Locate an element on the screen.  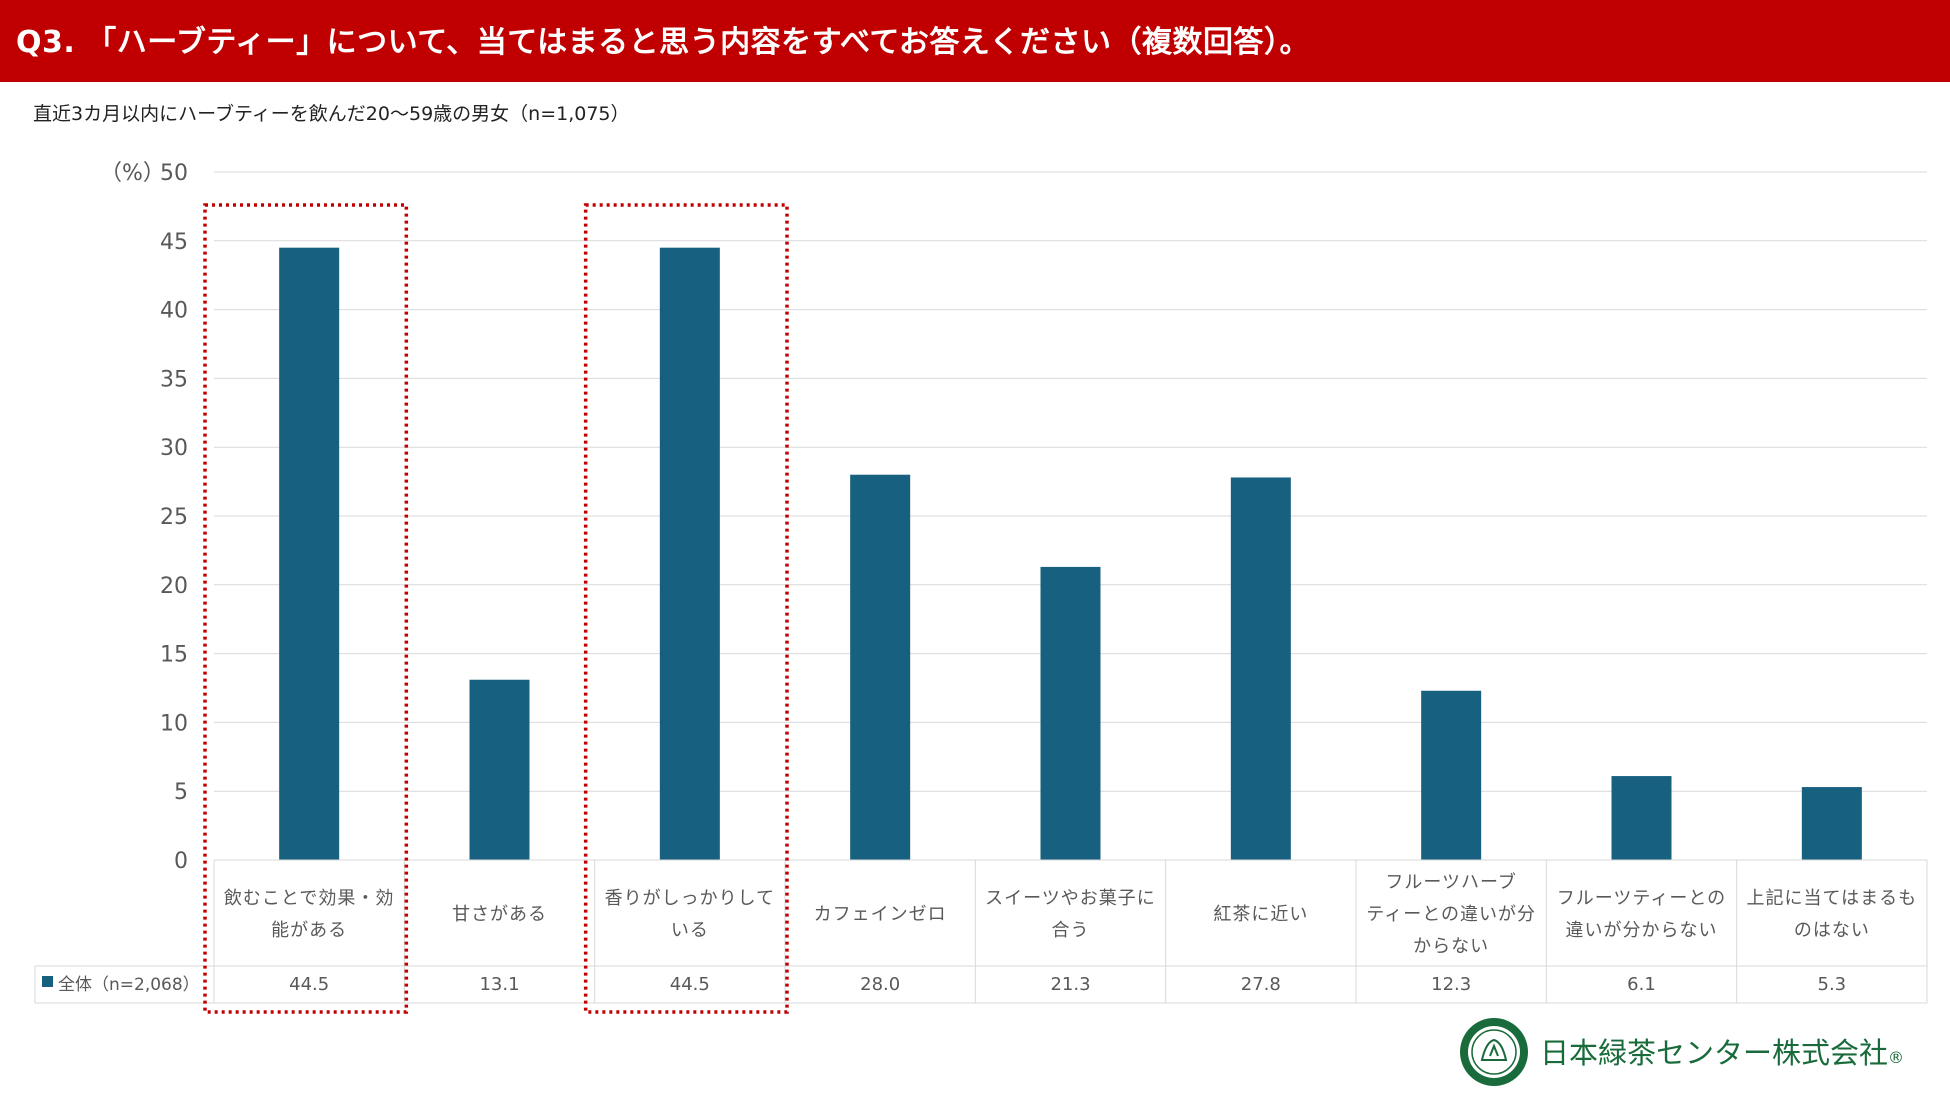
x-category-label: のはない is located at coordinates (1832, 930).